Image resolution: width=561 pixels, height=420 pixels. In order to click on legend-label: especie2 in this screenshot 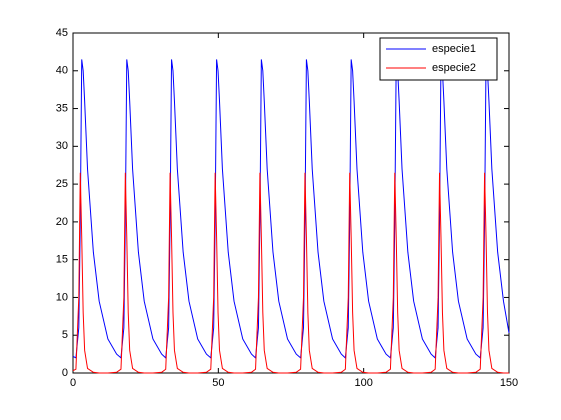, I will do `click(454, 68)`.